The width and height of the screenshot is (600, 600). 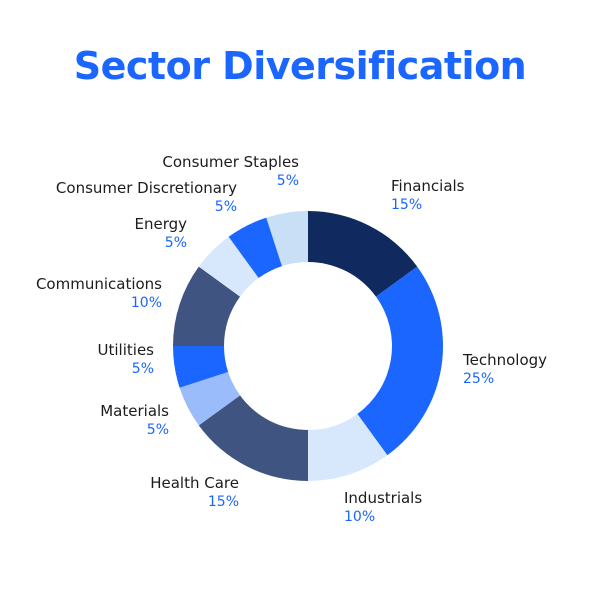 What do you see at coordinates (146, 188) in the screenshot?
I see `label-name: Consumer Discretionary` at bounding box center [146, 188].